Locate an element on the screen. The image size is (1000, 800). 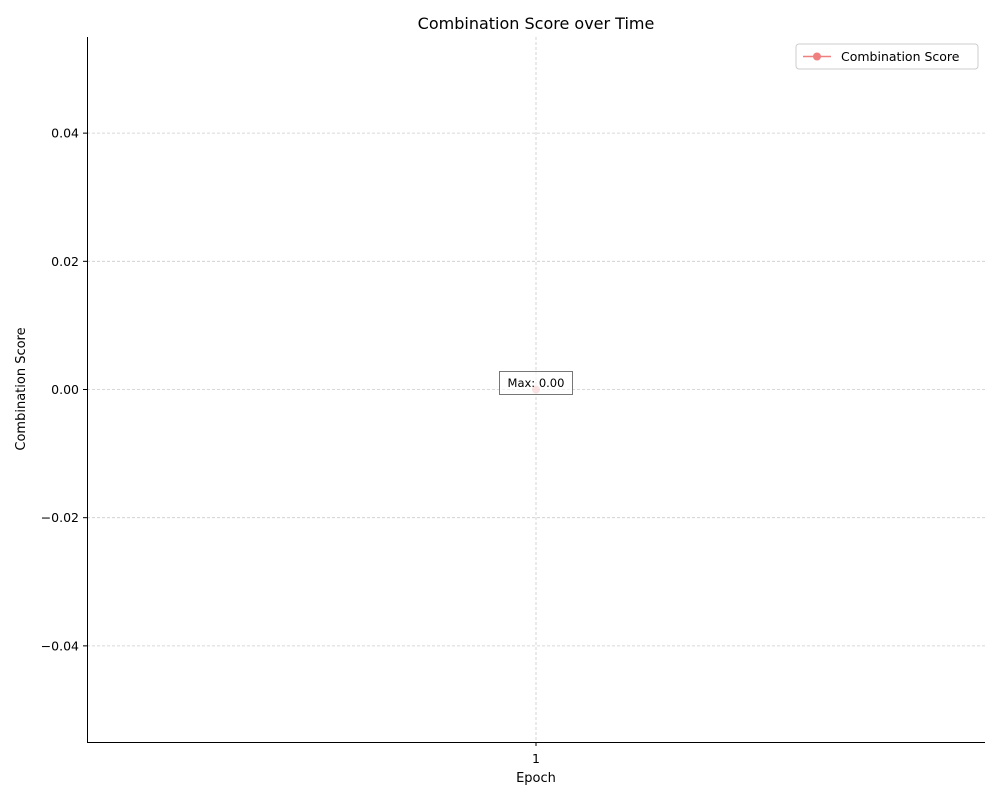
y-tick-label: −0.02 is located at coordinates (60, 517).